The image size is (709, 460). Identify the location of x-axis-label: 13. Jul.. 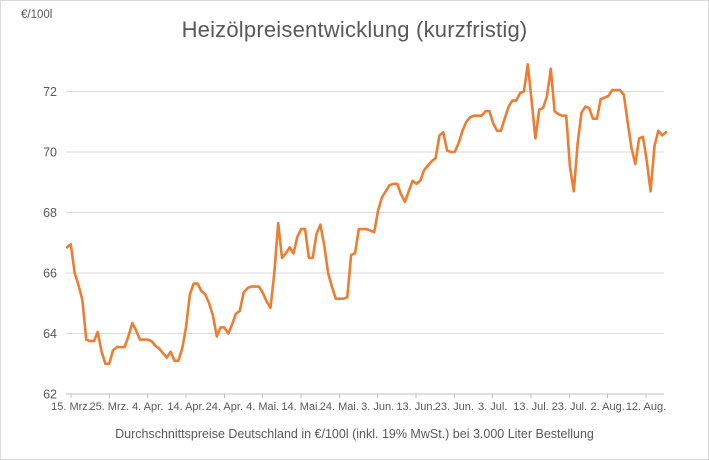
(530, 407).